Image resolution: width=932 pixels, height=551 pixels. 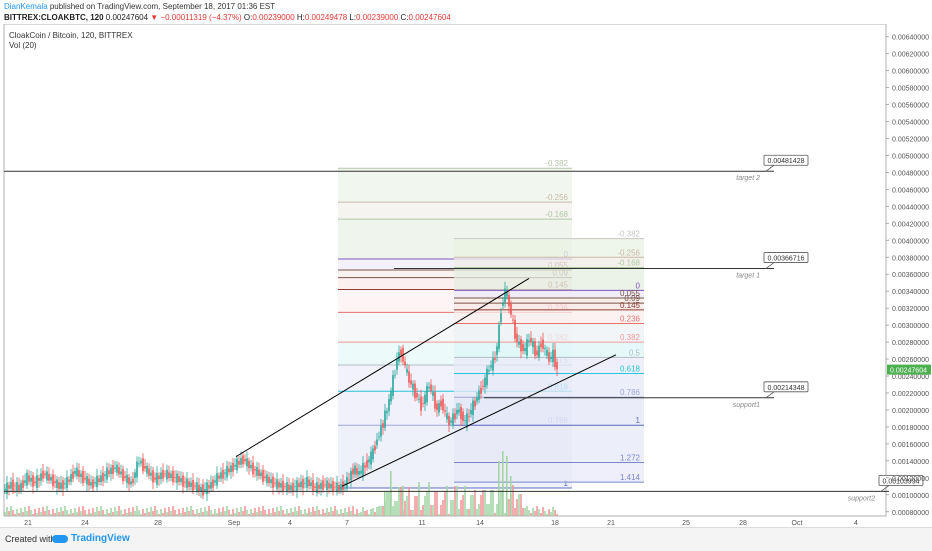 What do you see at coordinates (910, 377) in the screenshot?
I see `y-tick-label: 0.00240000` at bounding box center [910, 377].